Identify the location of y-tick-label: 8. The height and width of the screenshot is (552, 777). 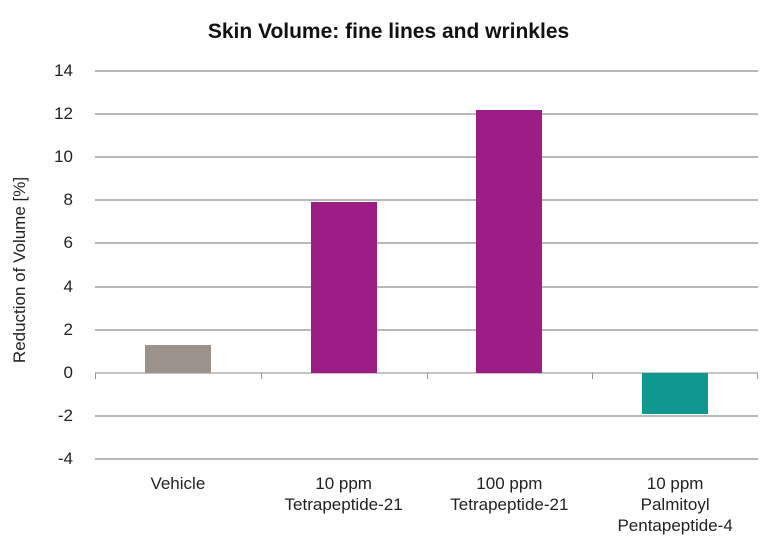
(68, 200).